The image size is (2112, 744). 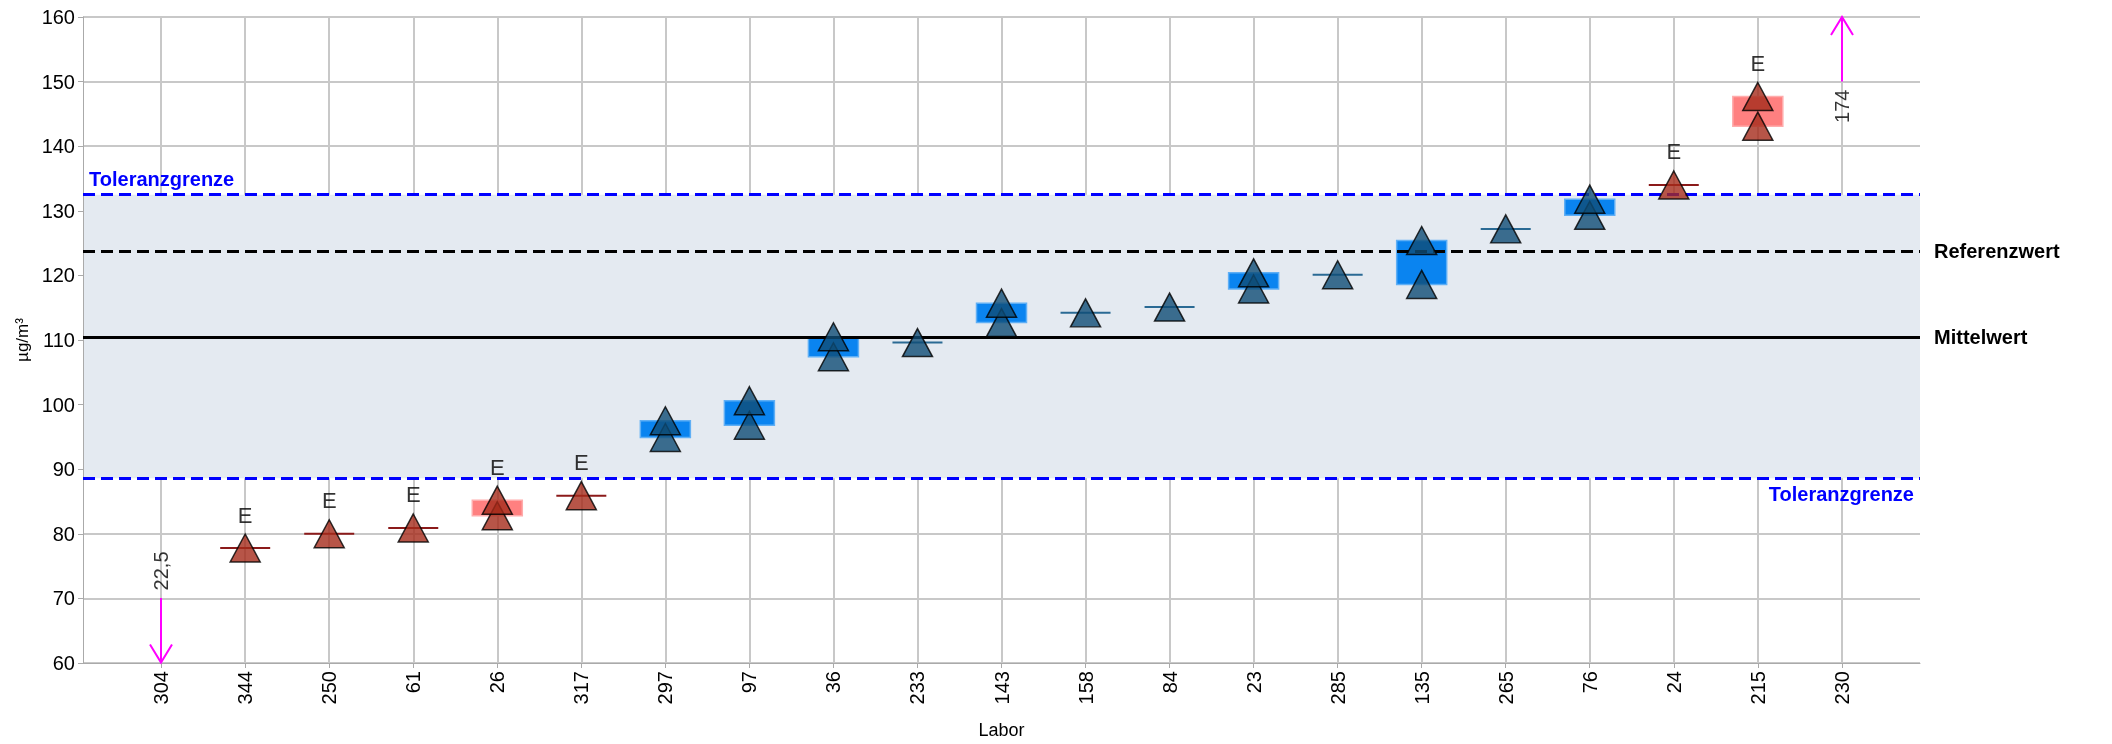 I want to click on ref-line-label: Mittelwert, so click(x=1981, y=337).